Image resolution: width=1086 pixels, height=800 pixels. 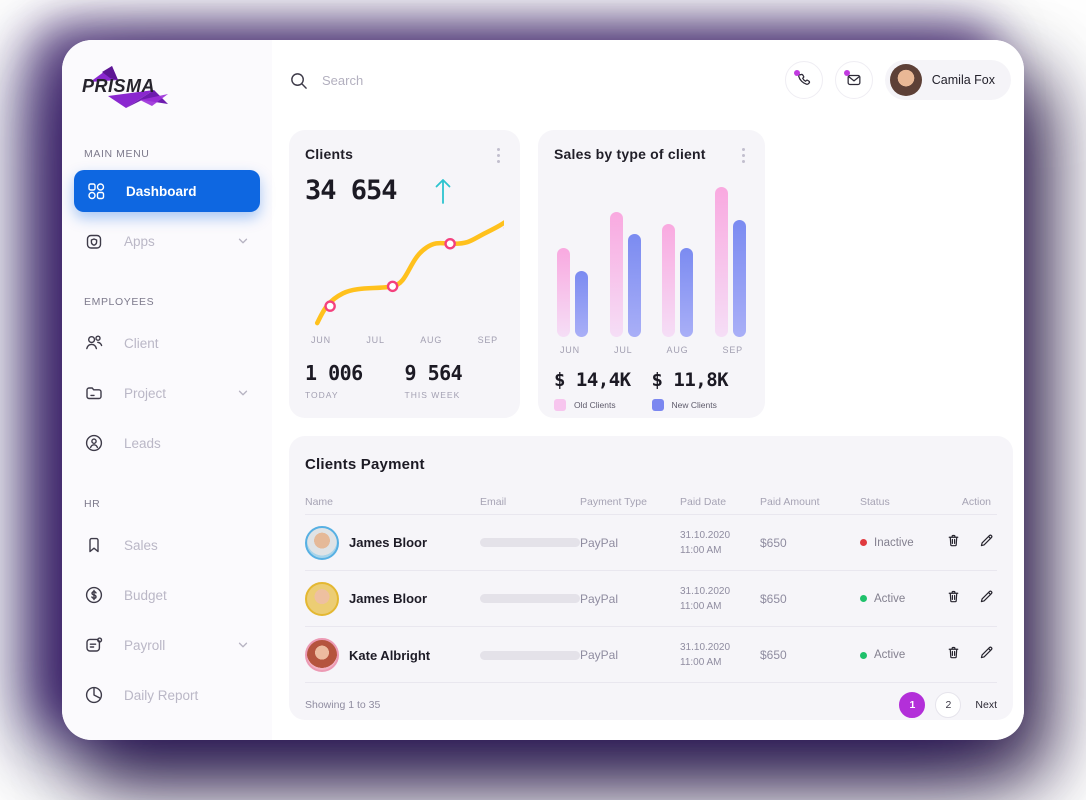 What do you see at coordinates (167, 645) in the screenshot?
I see `sidebar-item-payroll: Payroll` at bounding box center [167, 645].